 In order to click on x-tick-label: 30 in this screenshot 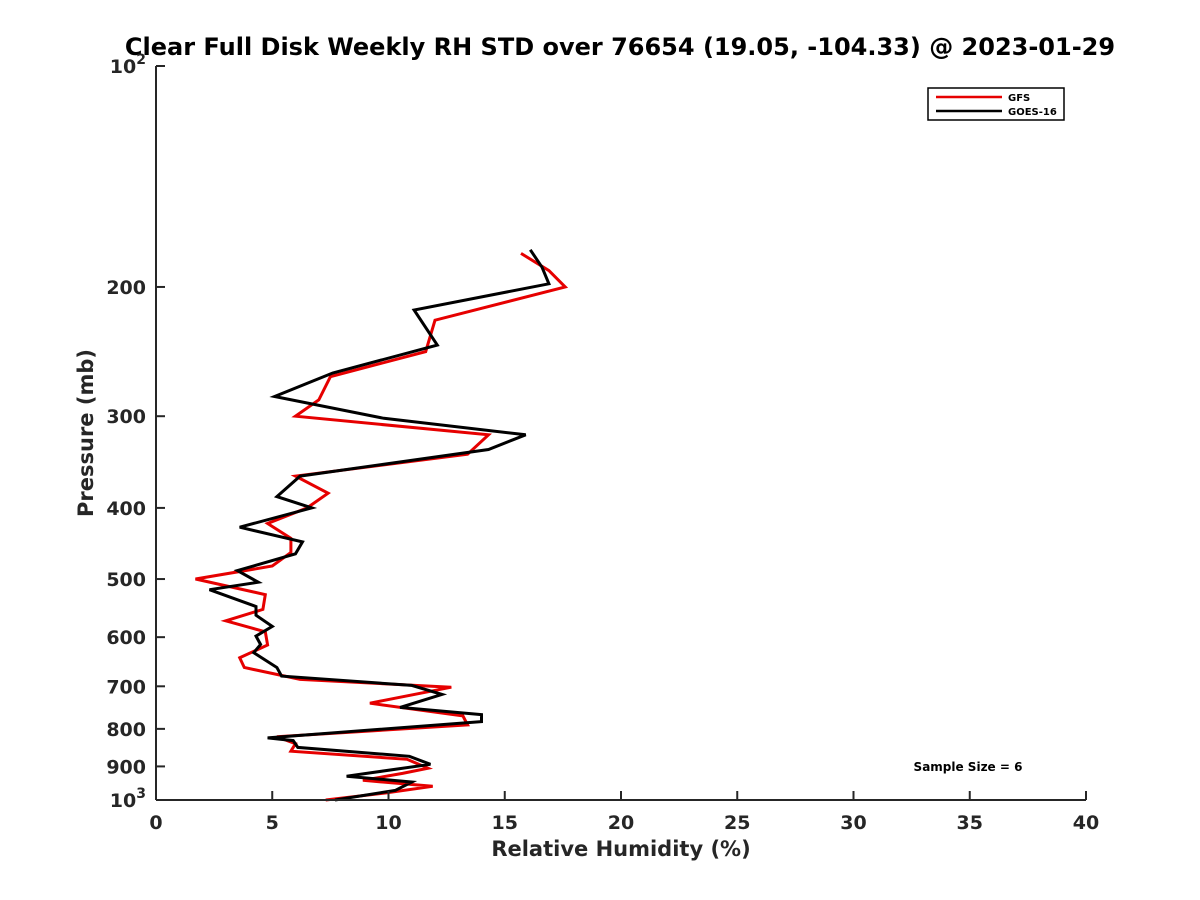, I will do `click(853, 823)`.